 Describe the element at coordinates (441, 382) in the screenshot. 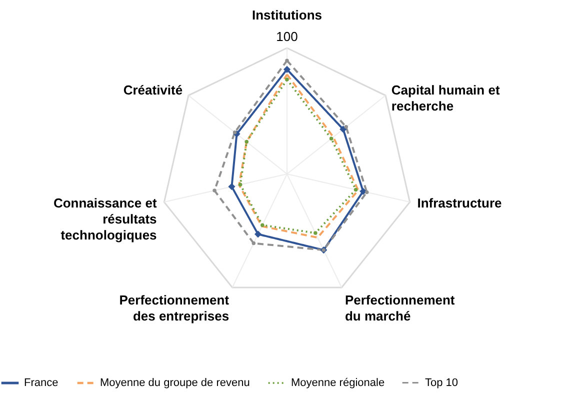

I see `legend-label: Top 10` at that location.